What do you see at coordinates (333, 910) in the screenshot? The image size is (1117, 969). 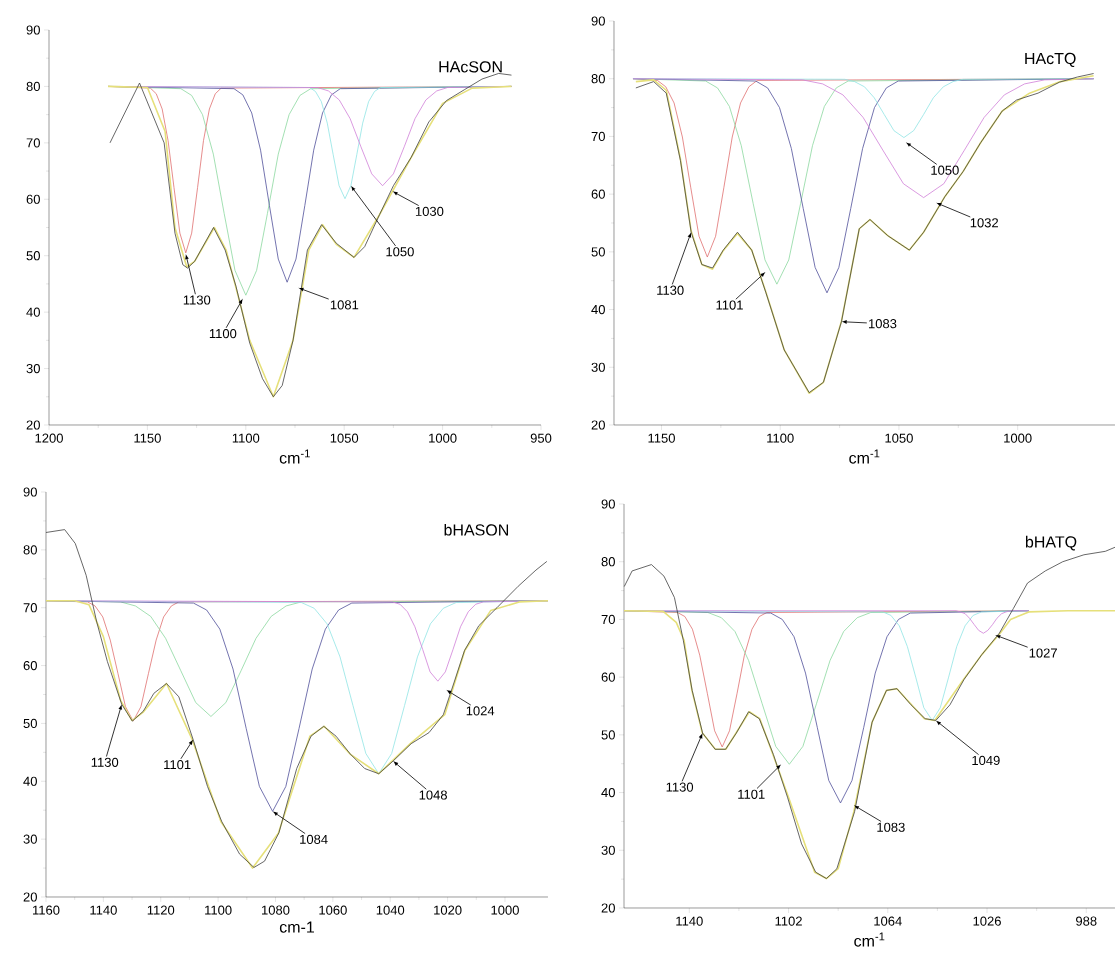 I see `x-tick-label: 1060` at bounding box center [333, 910].